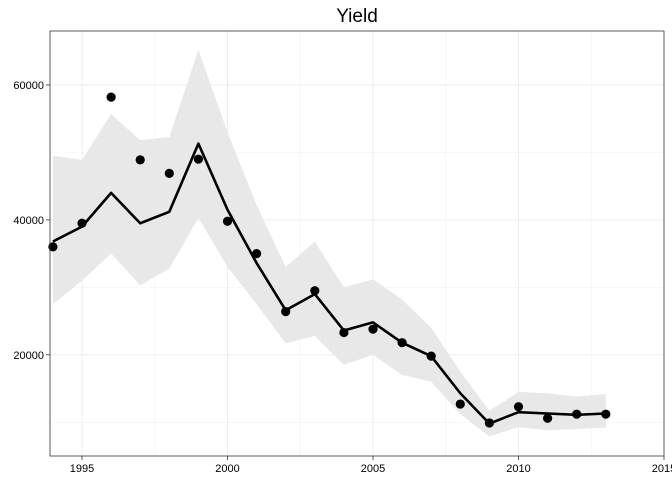  Describe the element at coordinates (82, 469) in the screenshot. I see `x-tick-label: 1995` at that location.